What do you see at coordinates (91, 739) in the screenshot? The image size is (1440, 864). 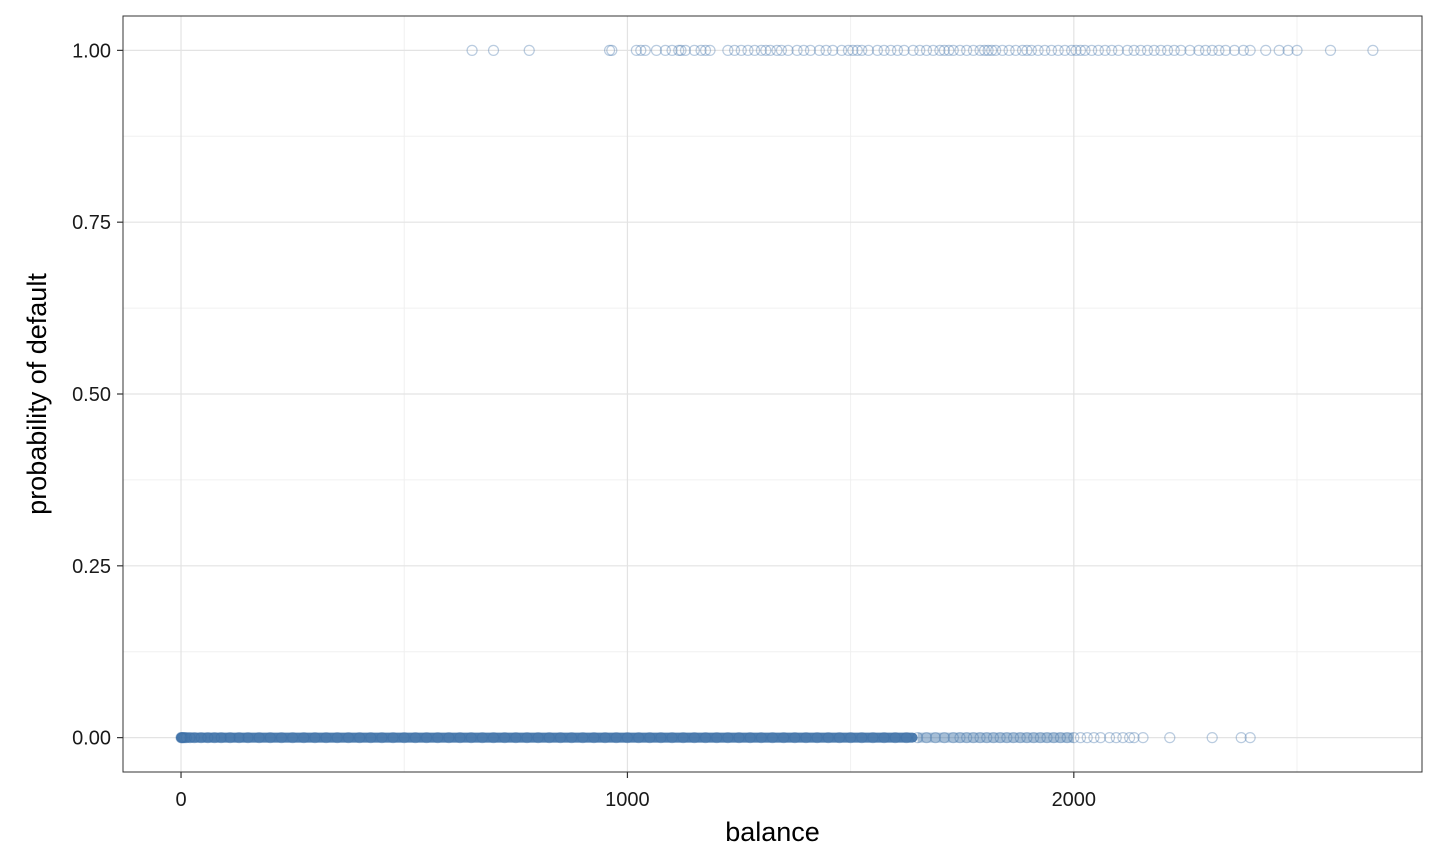 I see `y-tick-label: 0.00` at bounding box center [91, 739].